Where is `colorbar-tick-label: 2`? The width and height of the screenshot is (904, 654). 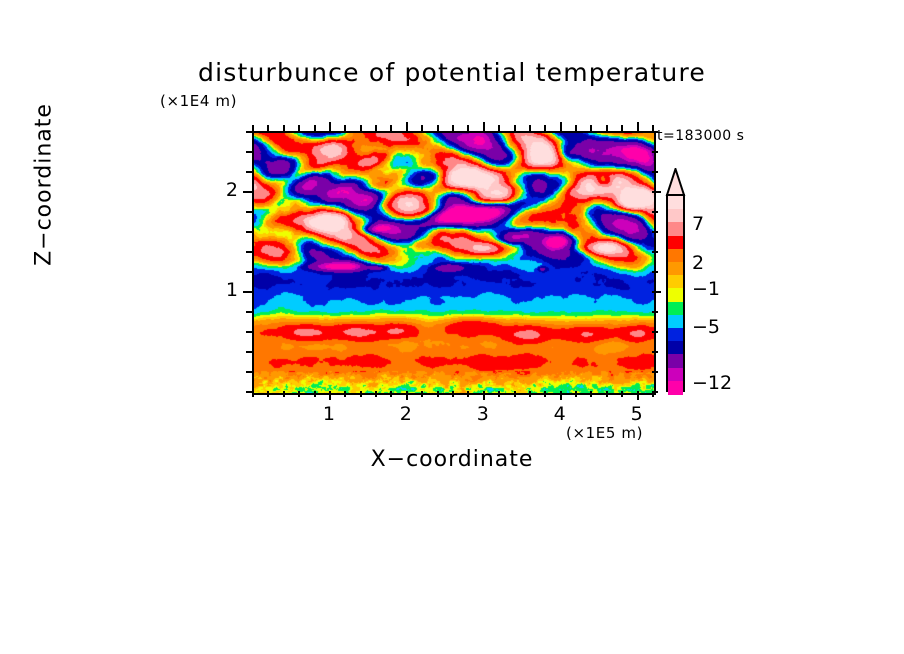 colorbar-tick-label: 2 is located at coordinates (698, 263).